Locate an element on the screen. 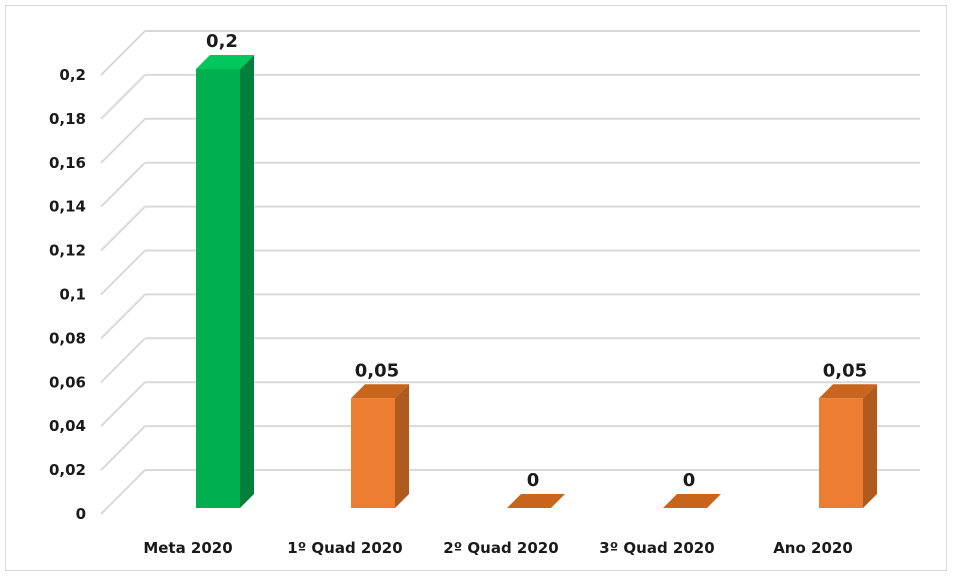 The height and width of the screenshot is (577, 954). y-tick-label: 0,04 is located at coordinates (67, 426).